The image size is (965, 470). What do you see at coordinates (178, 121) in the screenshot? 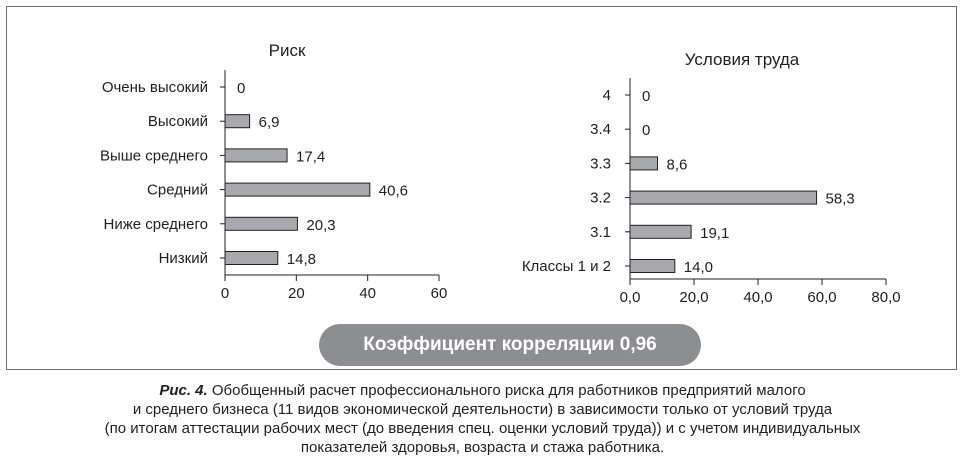
I see `chart1-category-label: Высокий` at bounding box center [178, 121].